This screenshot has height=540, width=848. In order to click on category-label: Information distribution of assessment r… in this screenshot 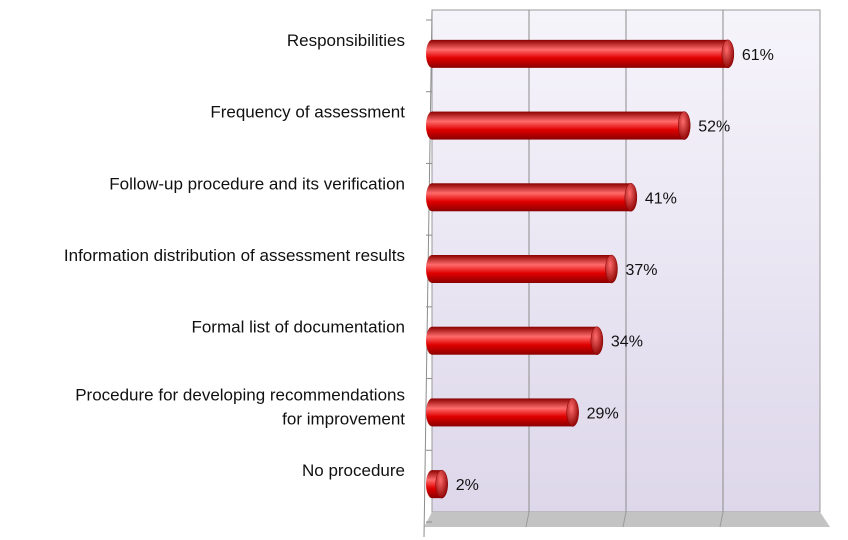, I will do `click(234, 255)`.